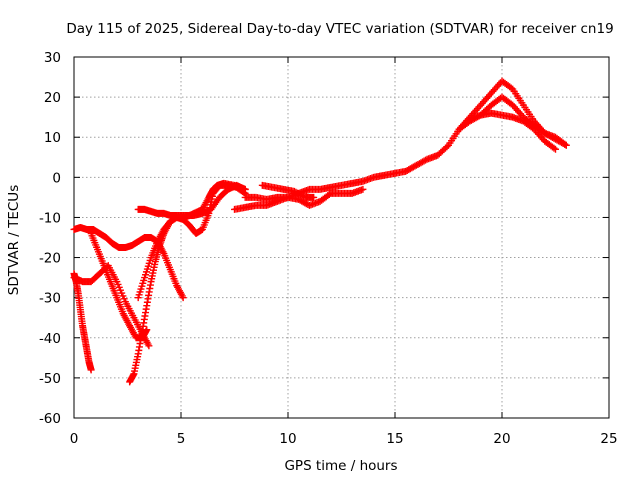  Describe the element at coordinates (119, 285) in the screenshot. I see `series-arc-d` at that location.